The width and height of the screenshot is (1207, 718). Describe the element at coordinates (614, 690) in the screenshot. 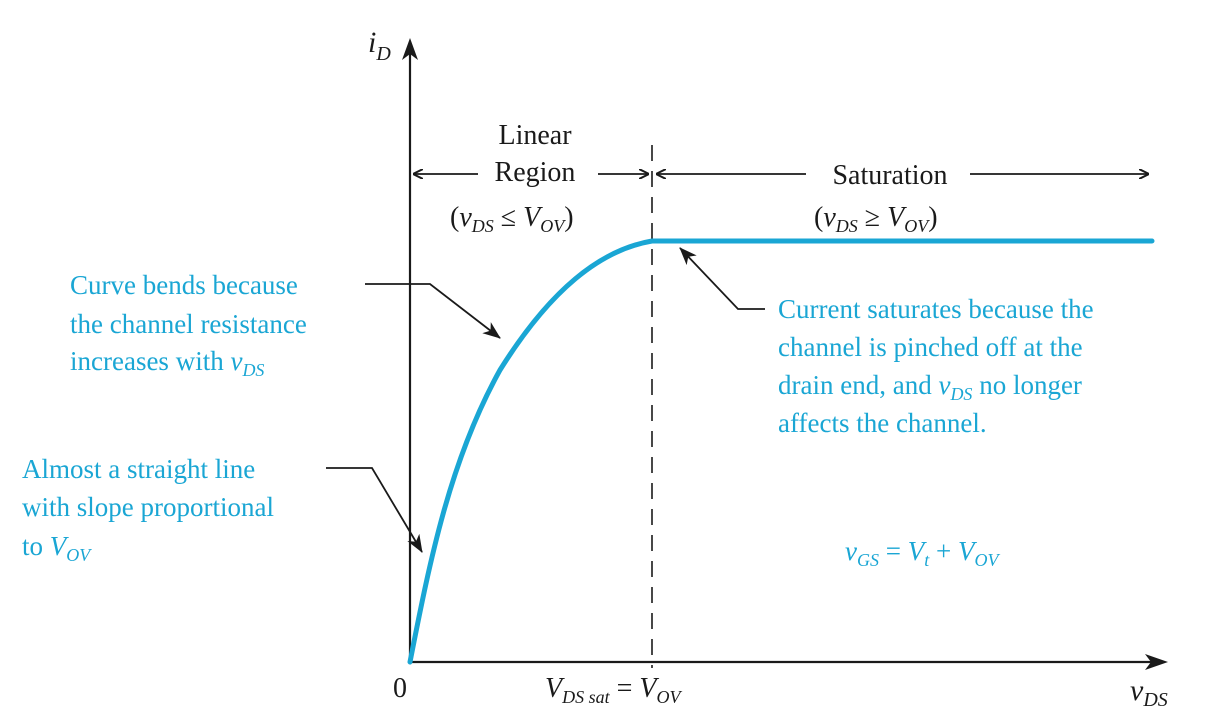

I see `vdssat-label: VDS sat = VOV` at that location.